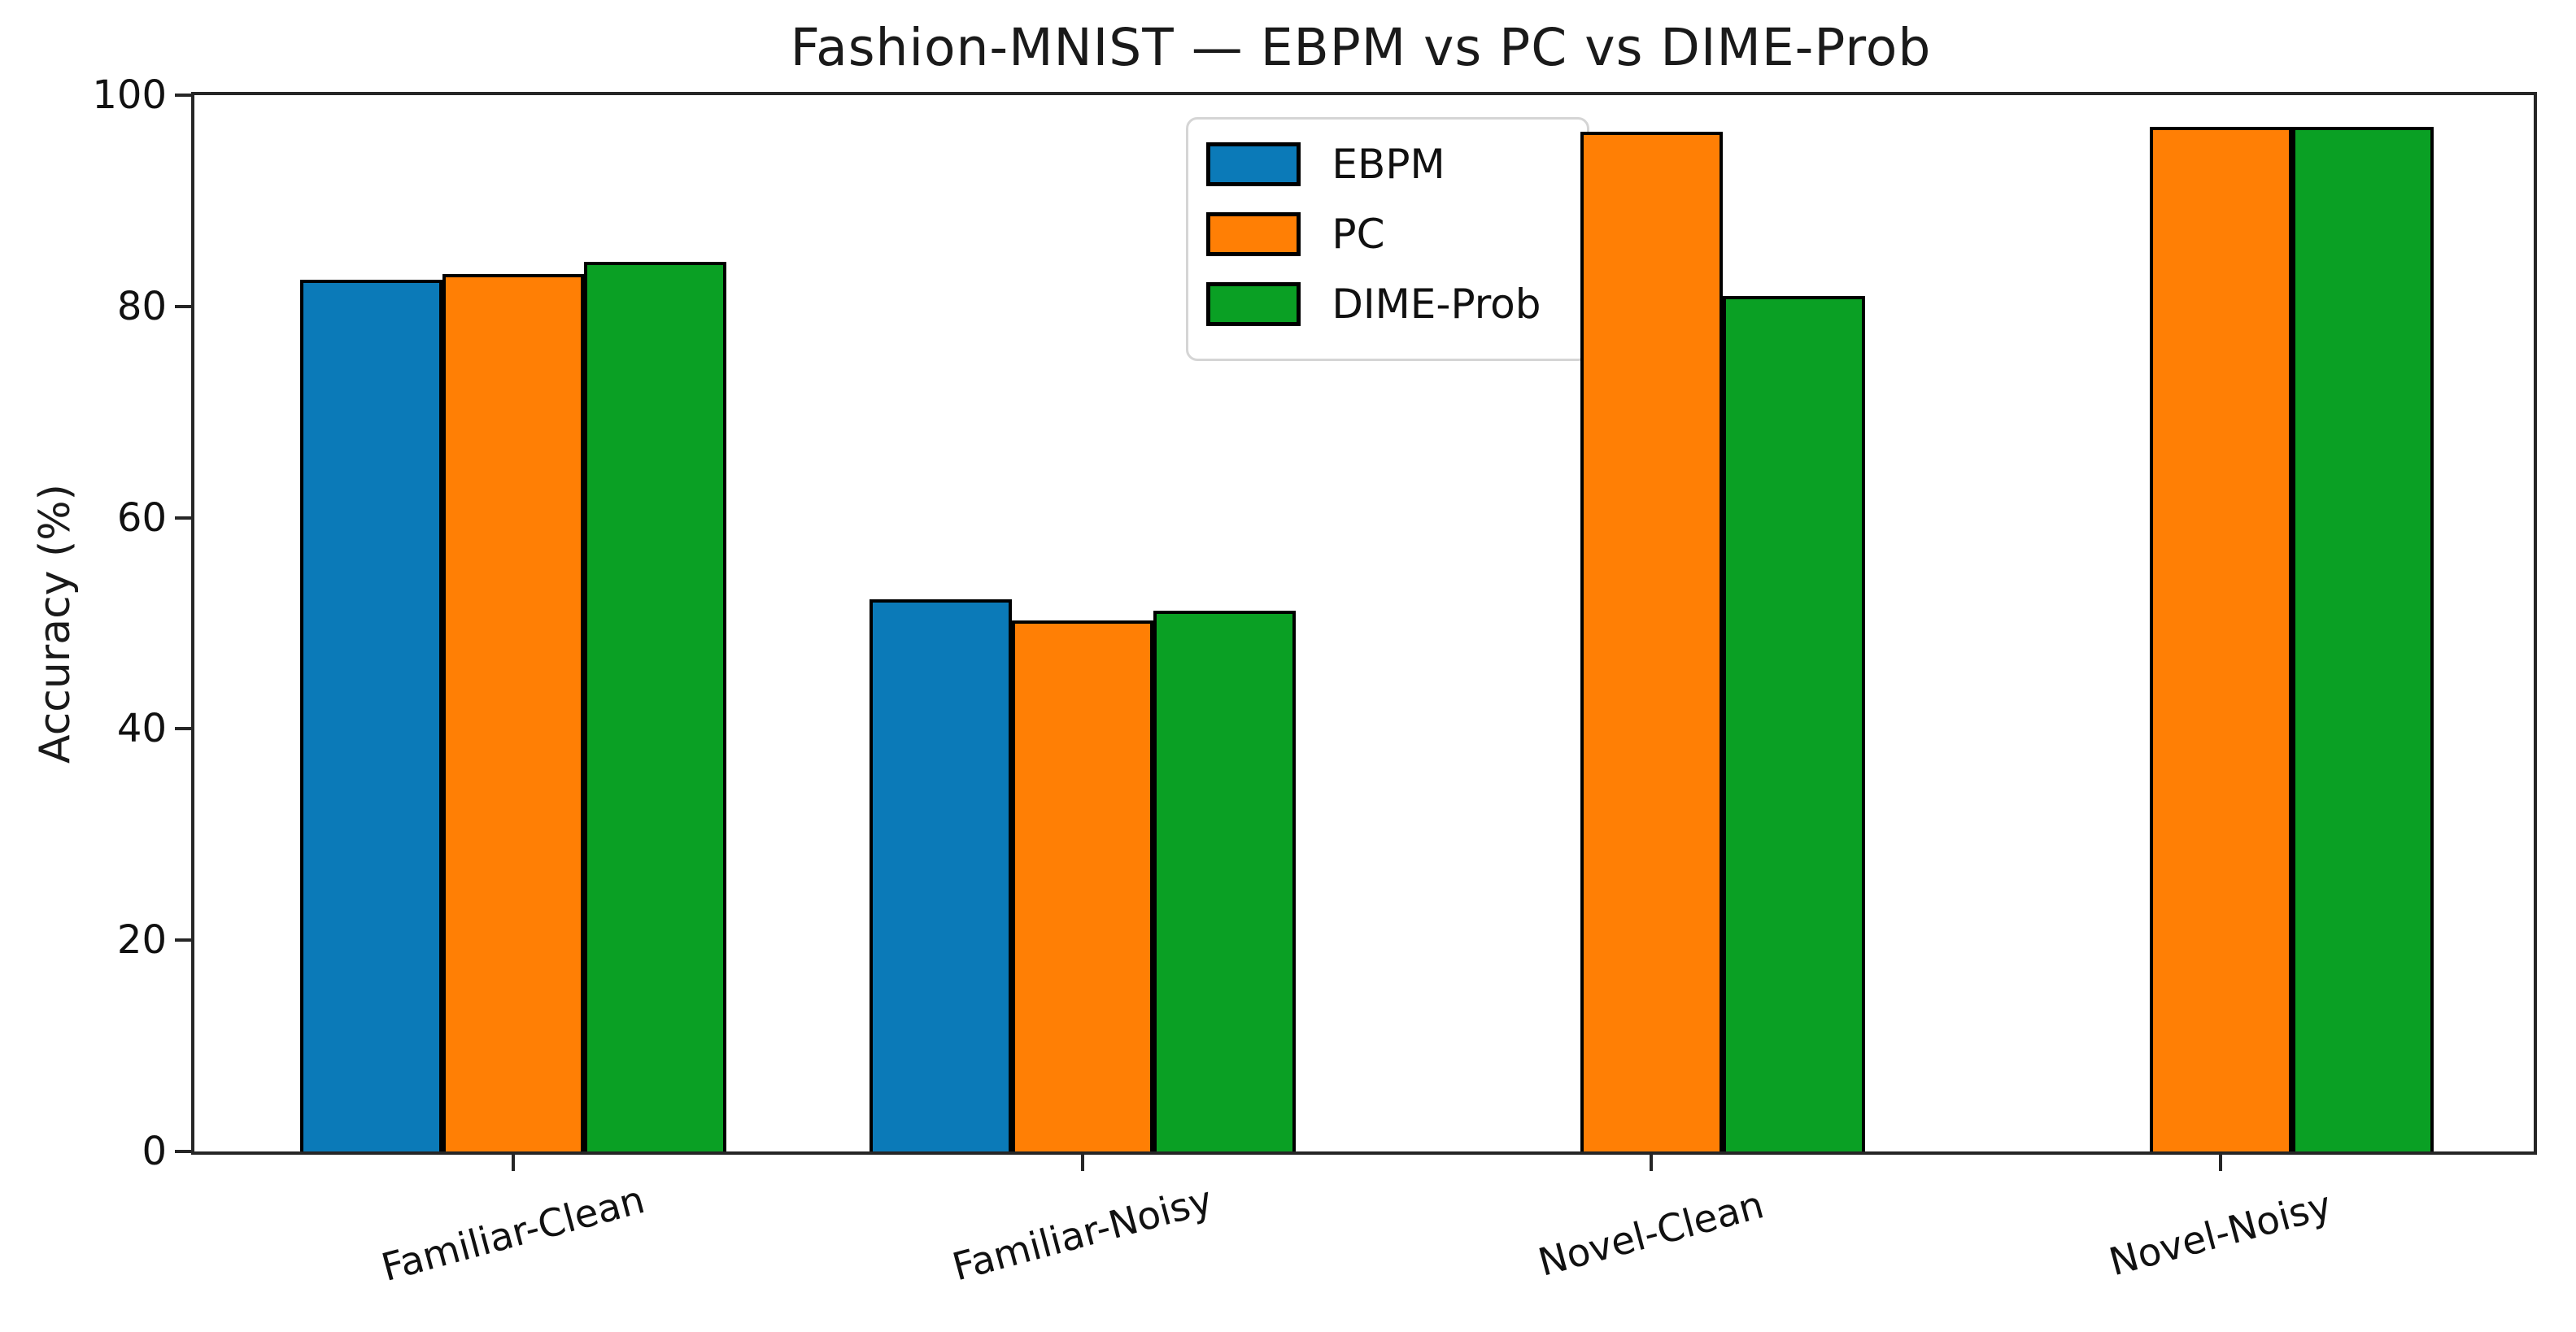 Image resolution: width=2576 pixels, height=1332 pixels. What do you see at coordinates (129, 95) in the screenshot?
I see `y-tick-label: 100` at bounding box center [129, 95].